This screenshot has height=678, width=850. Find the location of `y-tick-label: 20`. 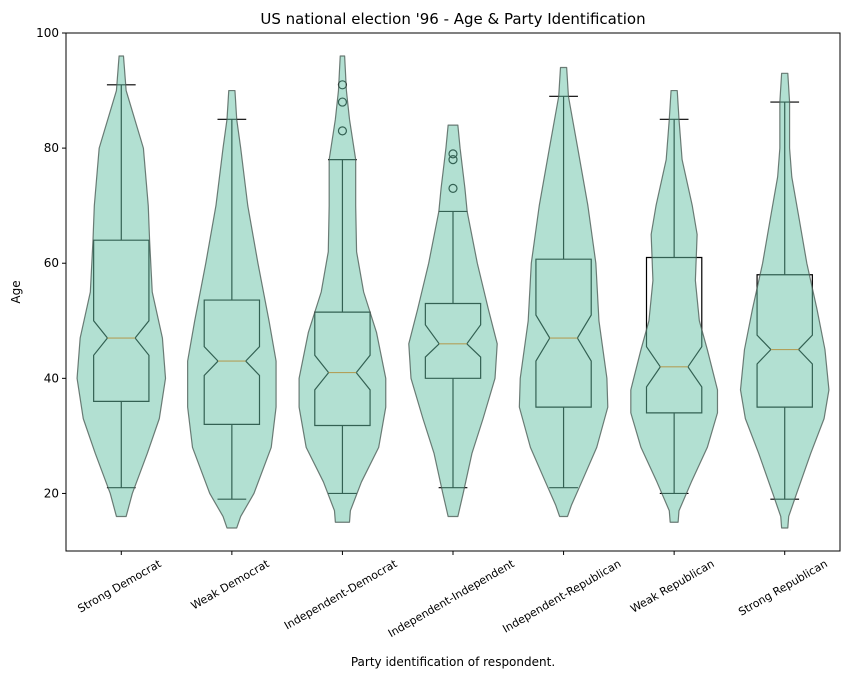

y-tick-label: 20 is located at coordinates (51, 493).